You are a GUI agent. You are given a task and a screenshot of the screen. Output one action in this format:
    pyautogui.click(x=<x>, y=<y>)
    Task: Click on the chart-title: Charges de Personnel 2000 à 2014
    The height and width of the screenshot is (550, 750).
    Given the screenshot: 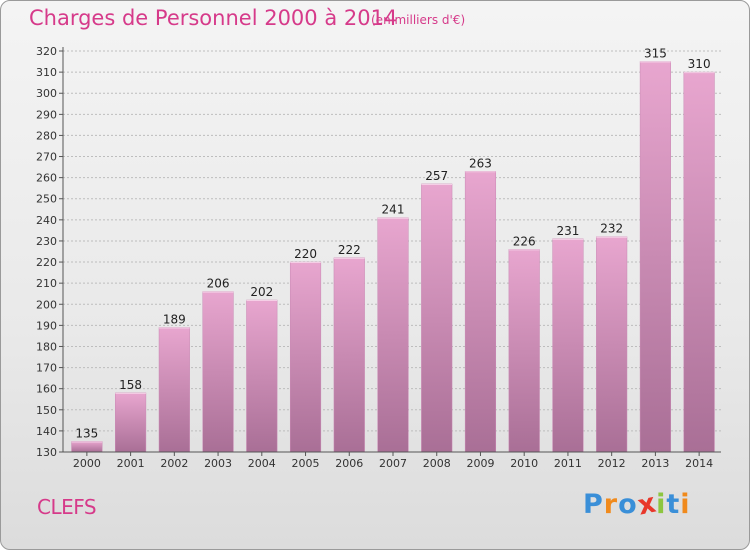 What is the action you would take?
    pyautogui.click(x=213, y=18)
    